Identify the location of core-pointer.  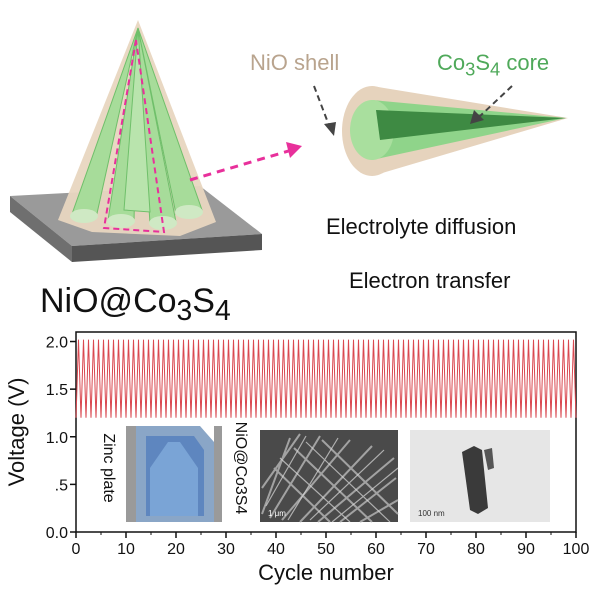
(495, 102).